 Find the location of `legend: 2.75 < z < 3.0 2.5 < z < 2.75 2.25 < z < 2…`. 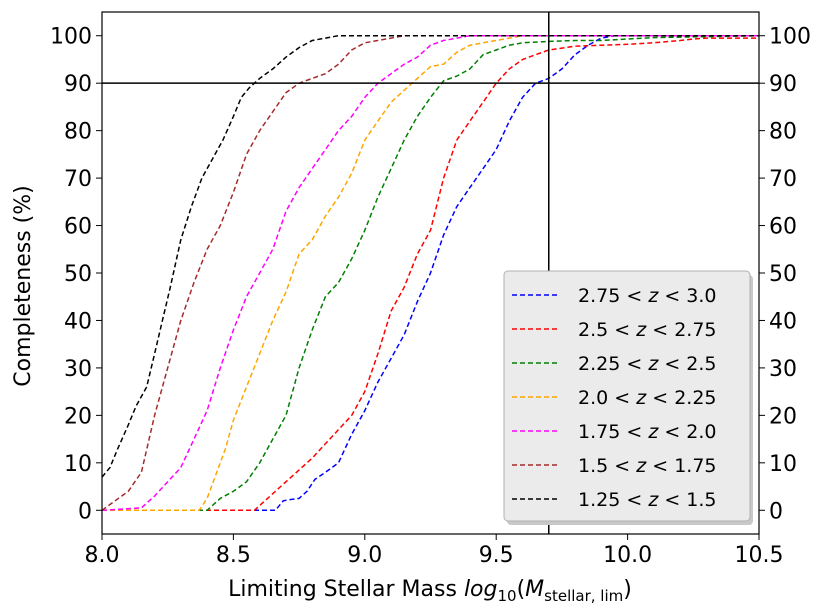

legend: 2.75 < z < 3.0 2.5 < z < 2.75 2.25 < z < 2… is located at coordinates (628, 397).